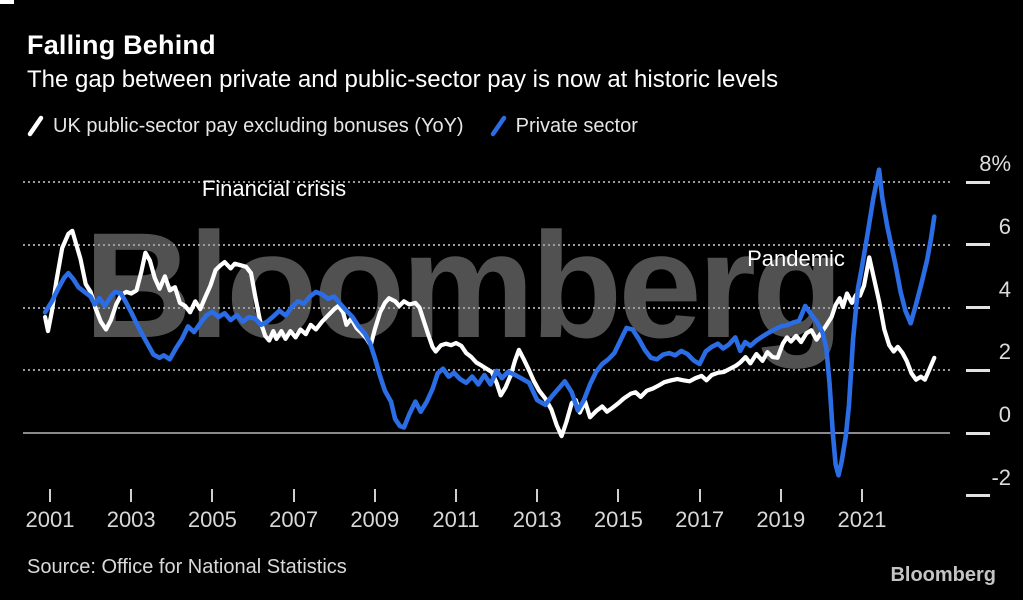  Describe the element at coordinates (121, 45) in the screenshot. I see `chart-title: Falling Behind` at that location.